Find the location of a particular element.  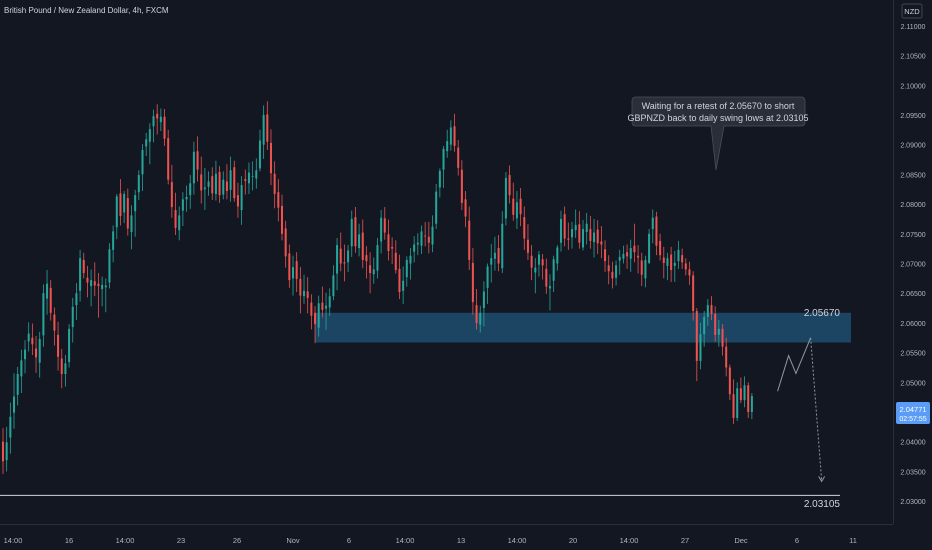

target-level-label: 2.03105 is located at coordinates (822, 504).